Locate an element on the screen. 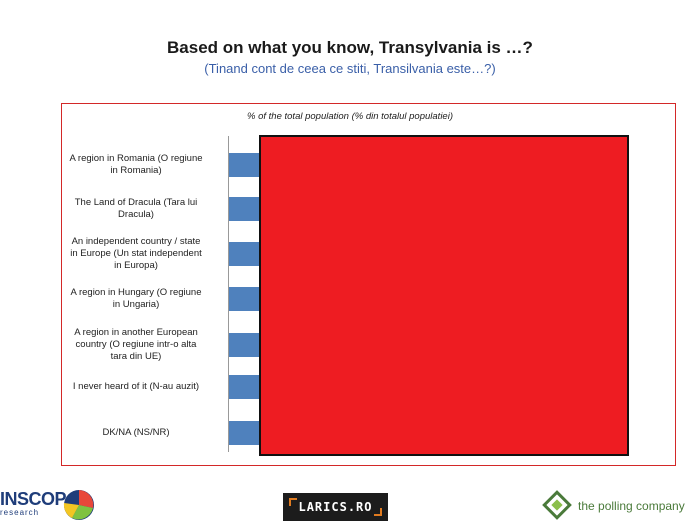  polling-company-logo: the polling company is located at coordinates (620, 506).